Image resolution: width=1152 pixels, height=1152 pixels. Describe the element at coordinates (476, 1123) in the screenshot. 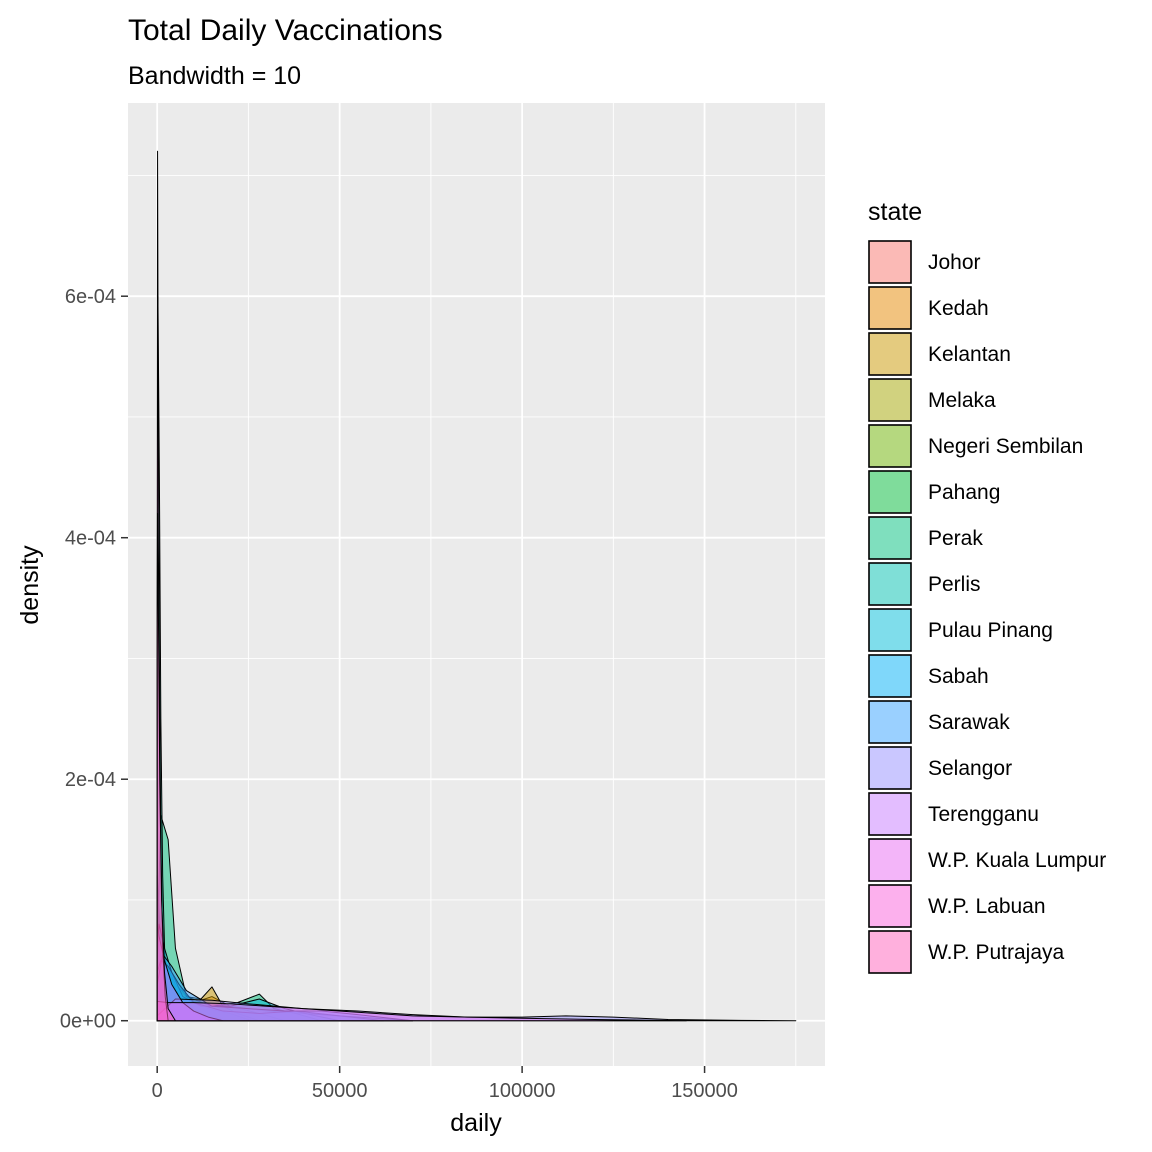

I see `x-axis-title: daily` at that location.